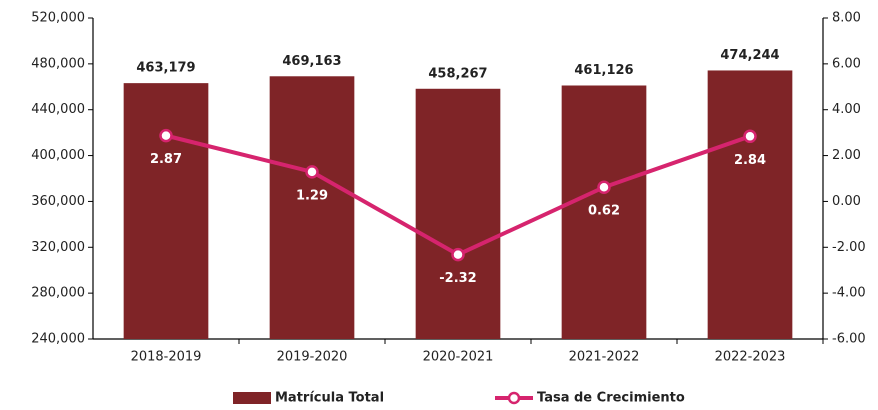 This screenshot has height=410, width=878. I want to click on line-value-label: -2.32, so click(457, 278).